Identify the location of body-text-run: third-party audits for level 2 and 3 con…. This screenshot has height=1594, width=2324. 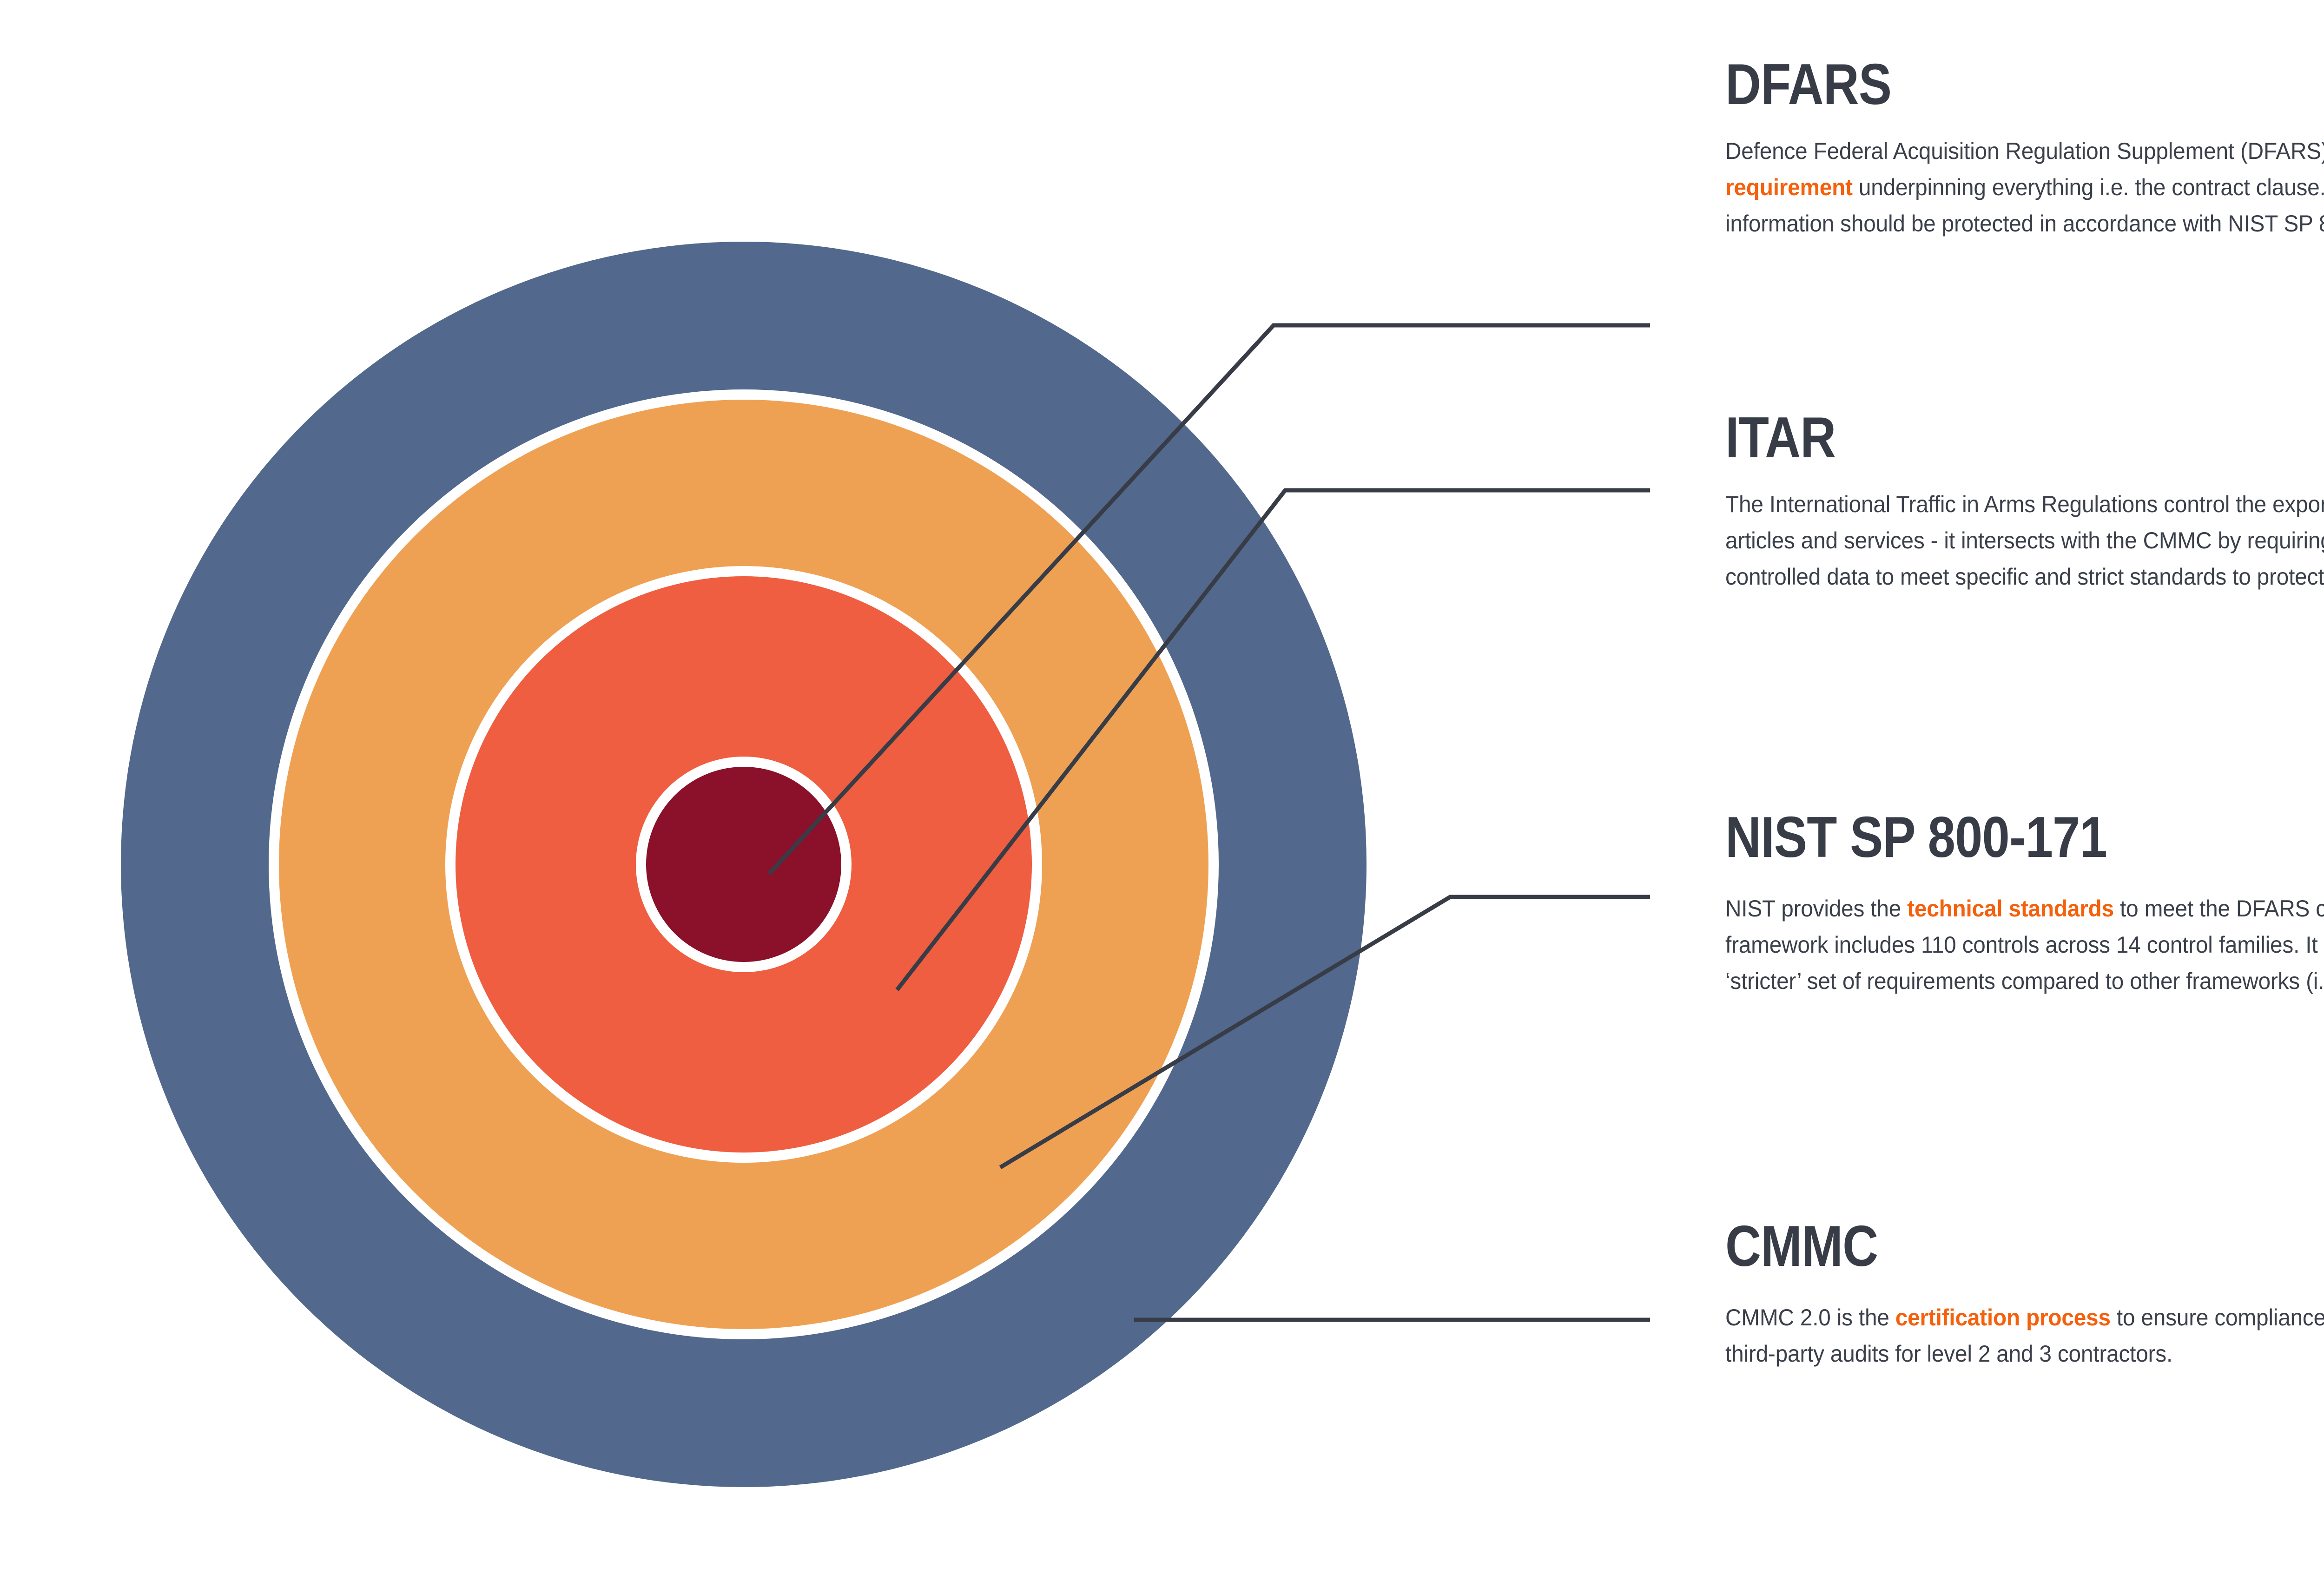
(1949, 1354).